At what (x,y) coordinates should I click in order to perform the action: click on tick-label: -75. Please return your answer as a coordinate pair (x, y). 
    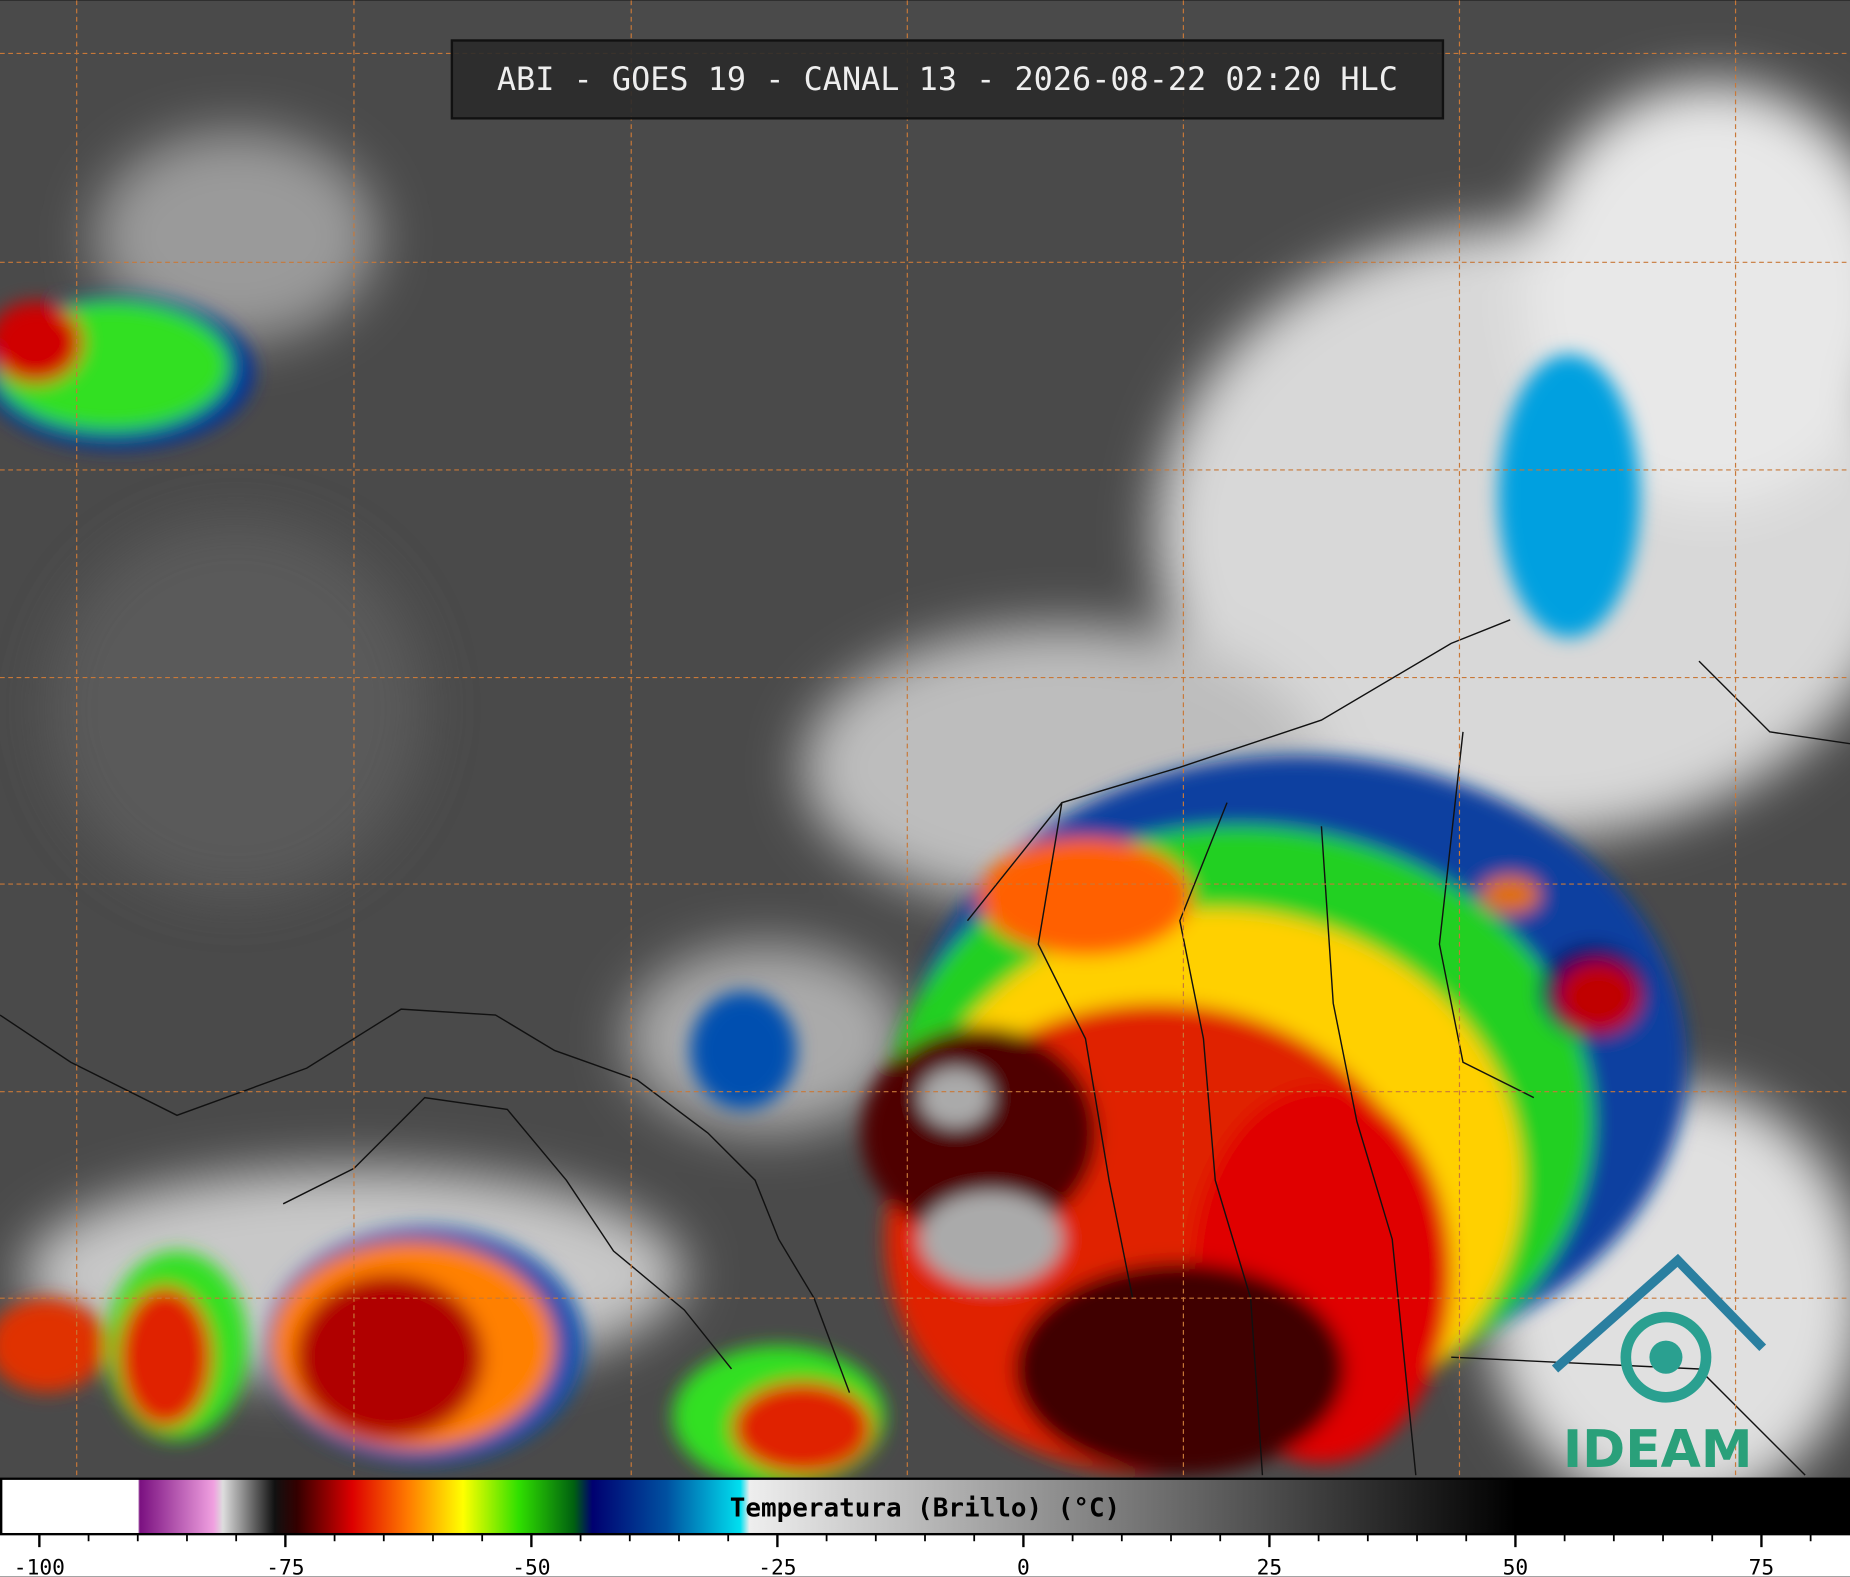
    Looking at the image, I should click on (285, 1566).